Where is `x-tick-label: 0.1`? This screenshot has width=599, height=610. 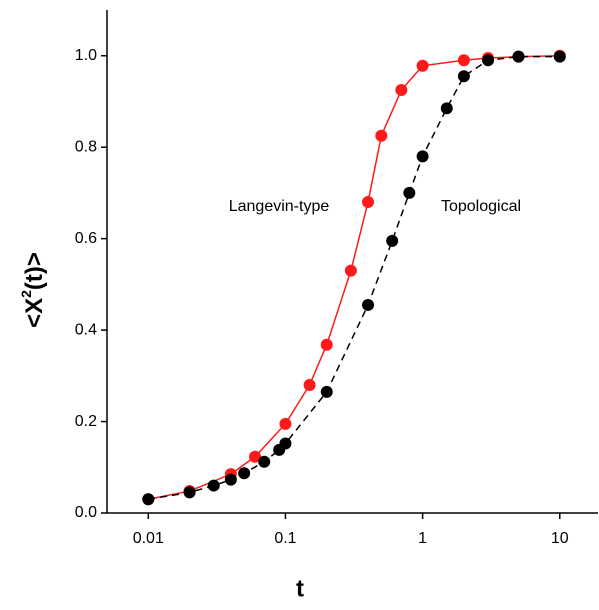
x-tick-label: 0.1 is located at coordinates (285, 538).